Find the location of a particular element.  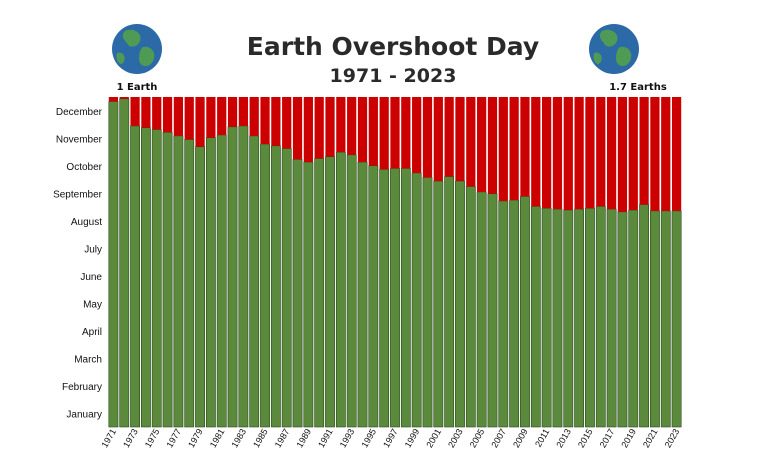

bar-within-1975 is located at coordinates (156, 278).